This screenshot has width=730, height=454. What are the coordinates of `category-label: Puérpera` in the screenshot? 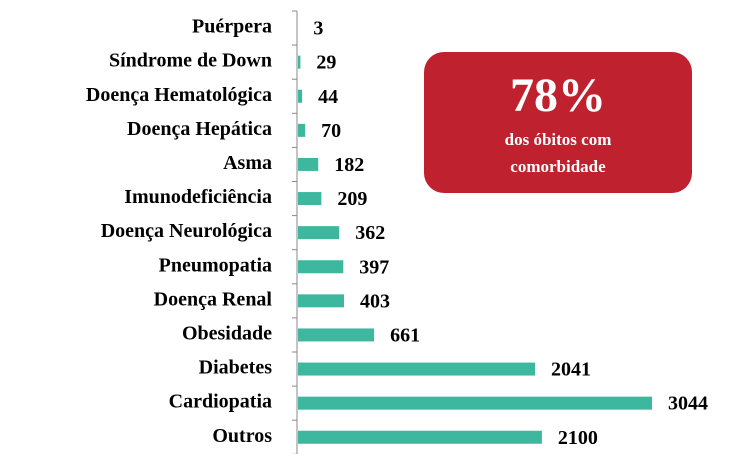 It's located at (232, 27).